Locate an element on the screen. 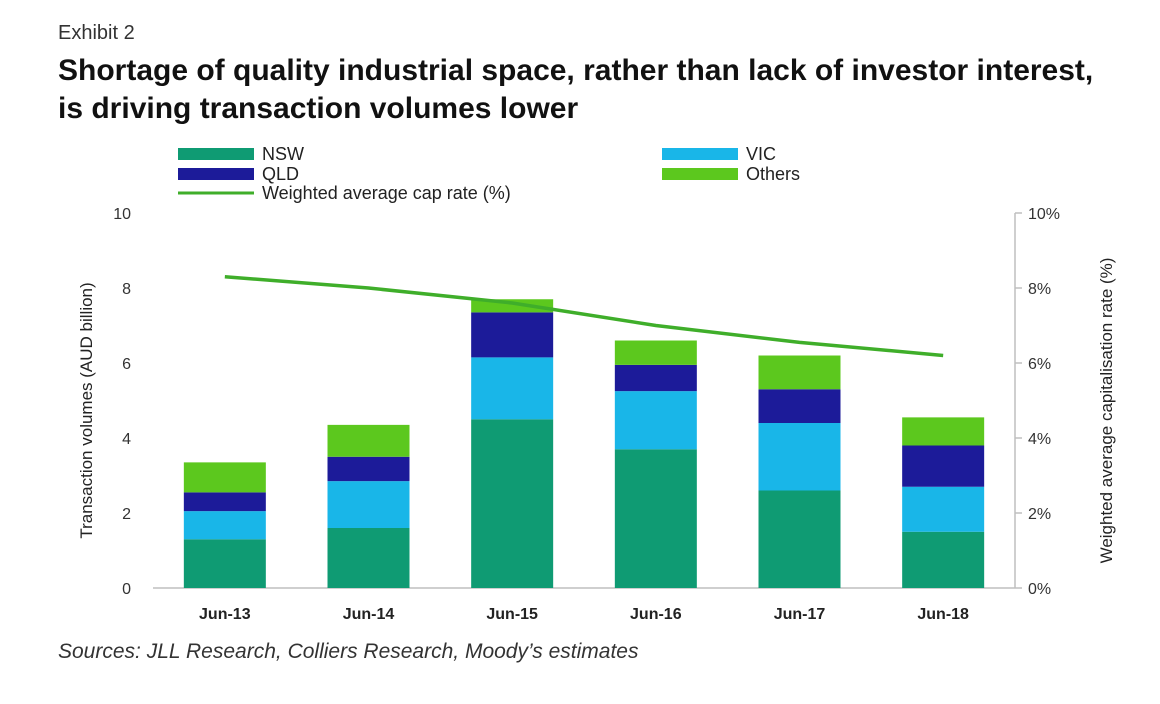  y-tick-label: 10 is located at coordinates (122, 214).